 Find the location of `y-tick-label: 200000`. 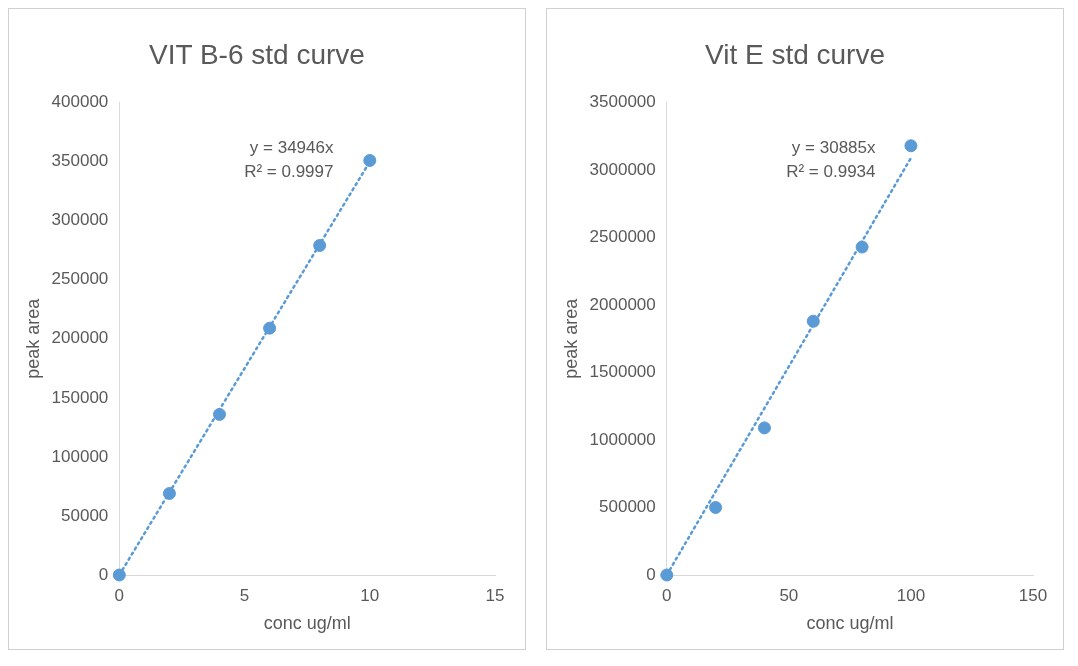

y-tick-label: 200000 is located at coordinates (80, 338).